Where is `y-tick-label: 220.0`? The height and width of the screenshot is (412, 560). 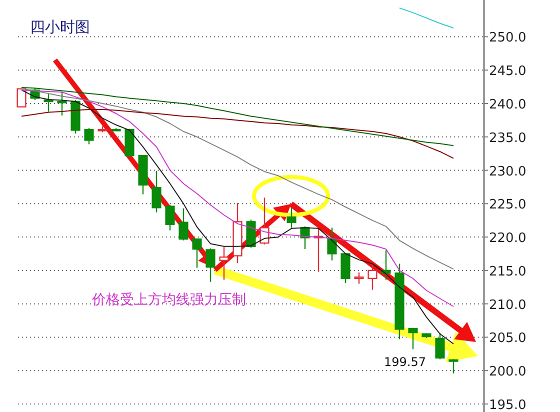 y-tick-label: 220.0 is located at coordinates (507, 238).